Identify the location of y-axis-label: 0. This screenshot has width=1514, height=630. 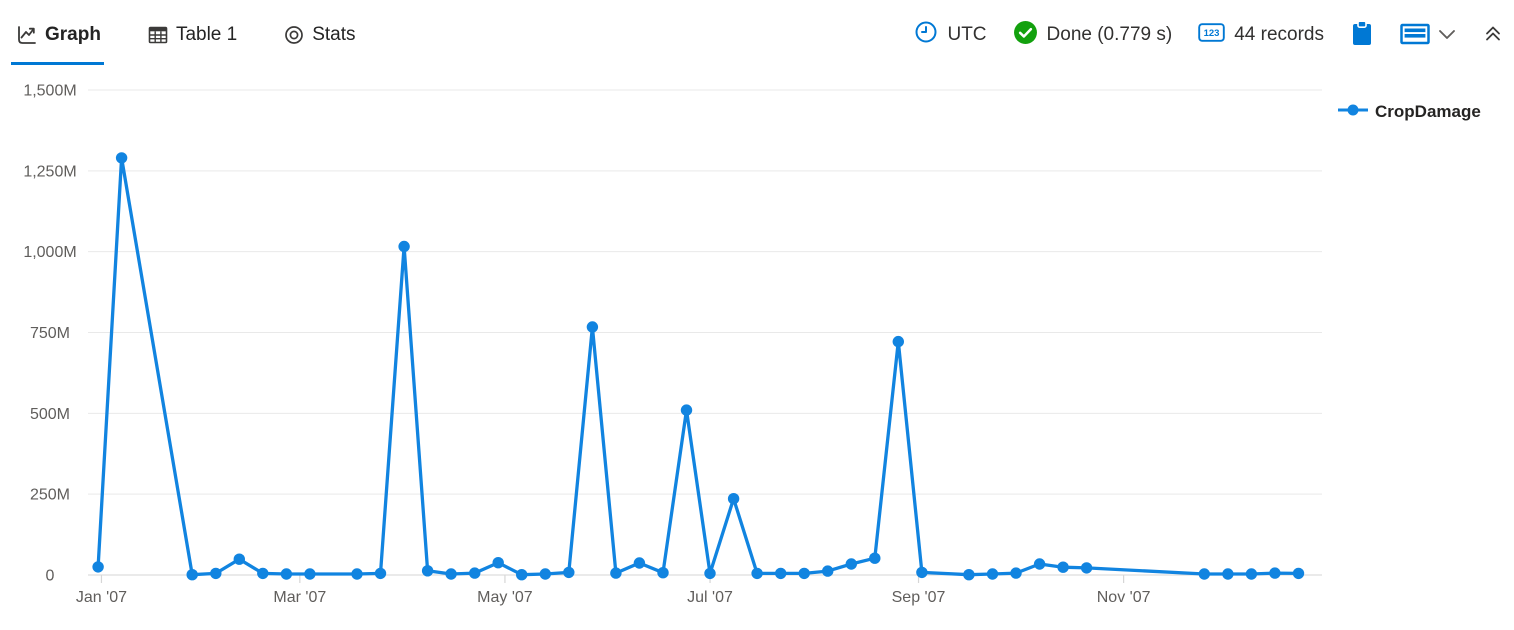
(50, 576).